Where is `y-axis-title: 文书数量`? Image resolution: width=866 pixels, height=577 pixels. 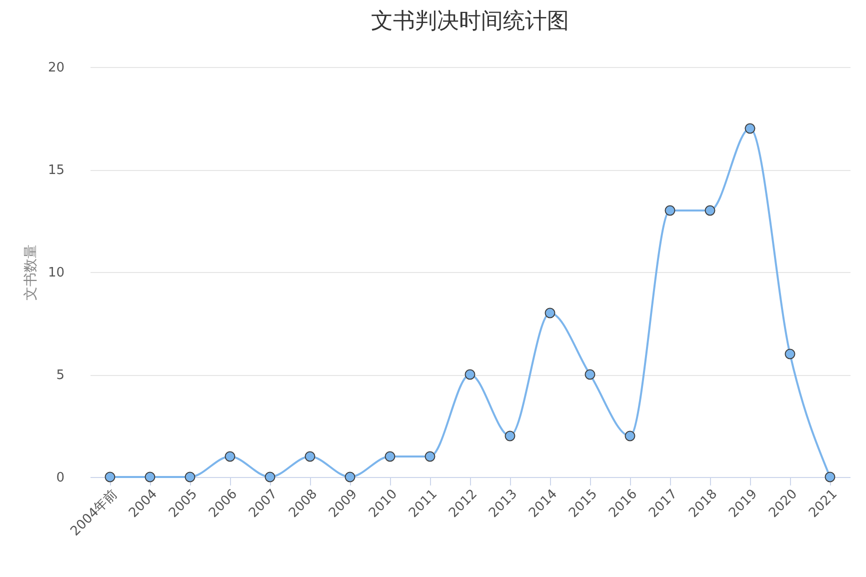
y-axis-title: 文书数量 is located at coordinates (30, 272).